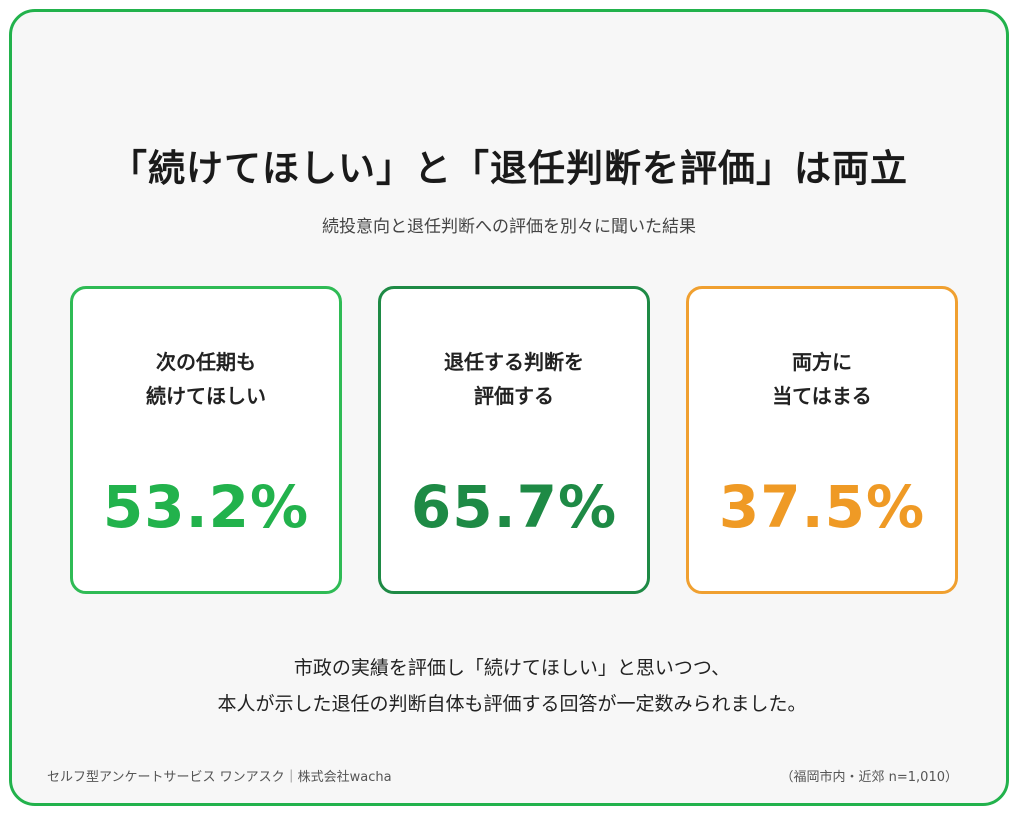 Image resolution: width=1024 pixels, height=819 pixels. I want to click on summary-note-line2: 本人が示した退任の判断自体も評価する回答が一定数みられました。, so click(512, 704).